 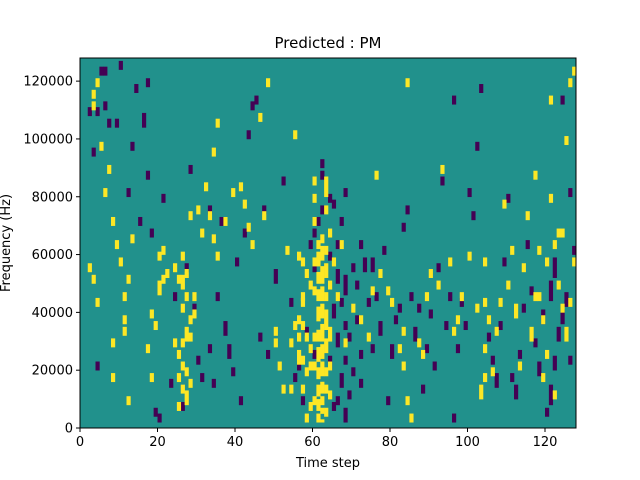 I want to click on y-axis: 0 20000 40000 60000 80000 100000 120000, so click(x=51, y=256).